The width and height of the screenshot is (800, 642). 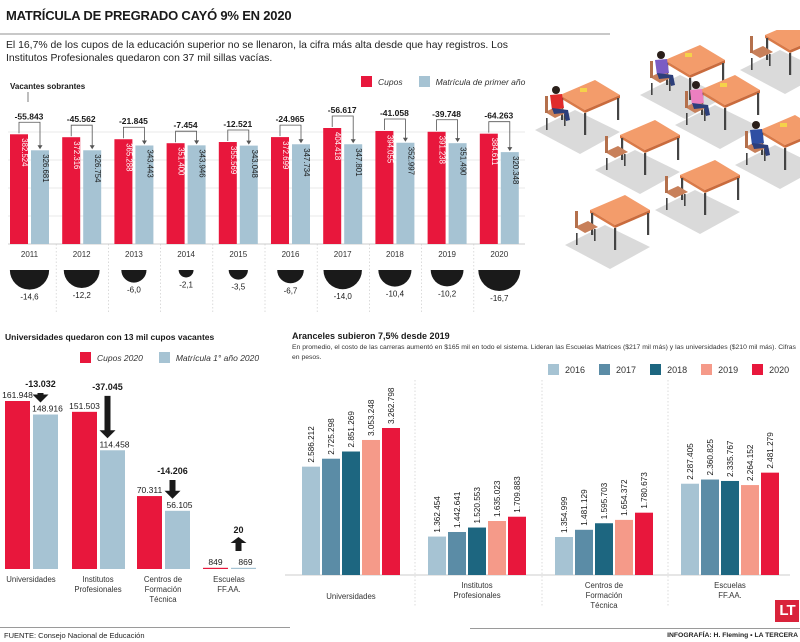 I want to click on difference-value: -13.032, so click(x=40, y=384).